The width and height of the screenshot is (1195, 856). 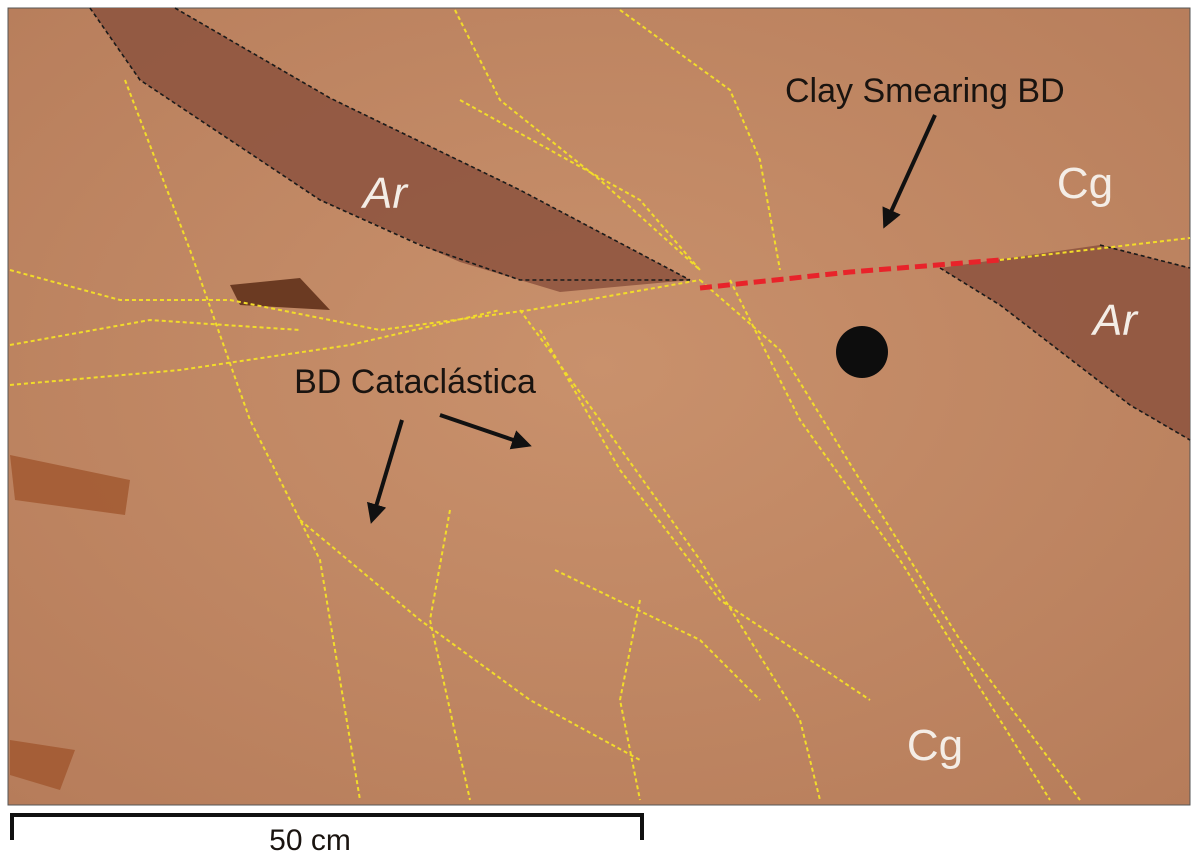 I want to click on scale-bar, so click(x=327, y=826).